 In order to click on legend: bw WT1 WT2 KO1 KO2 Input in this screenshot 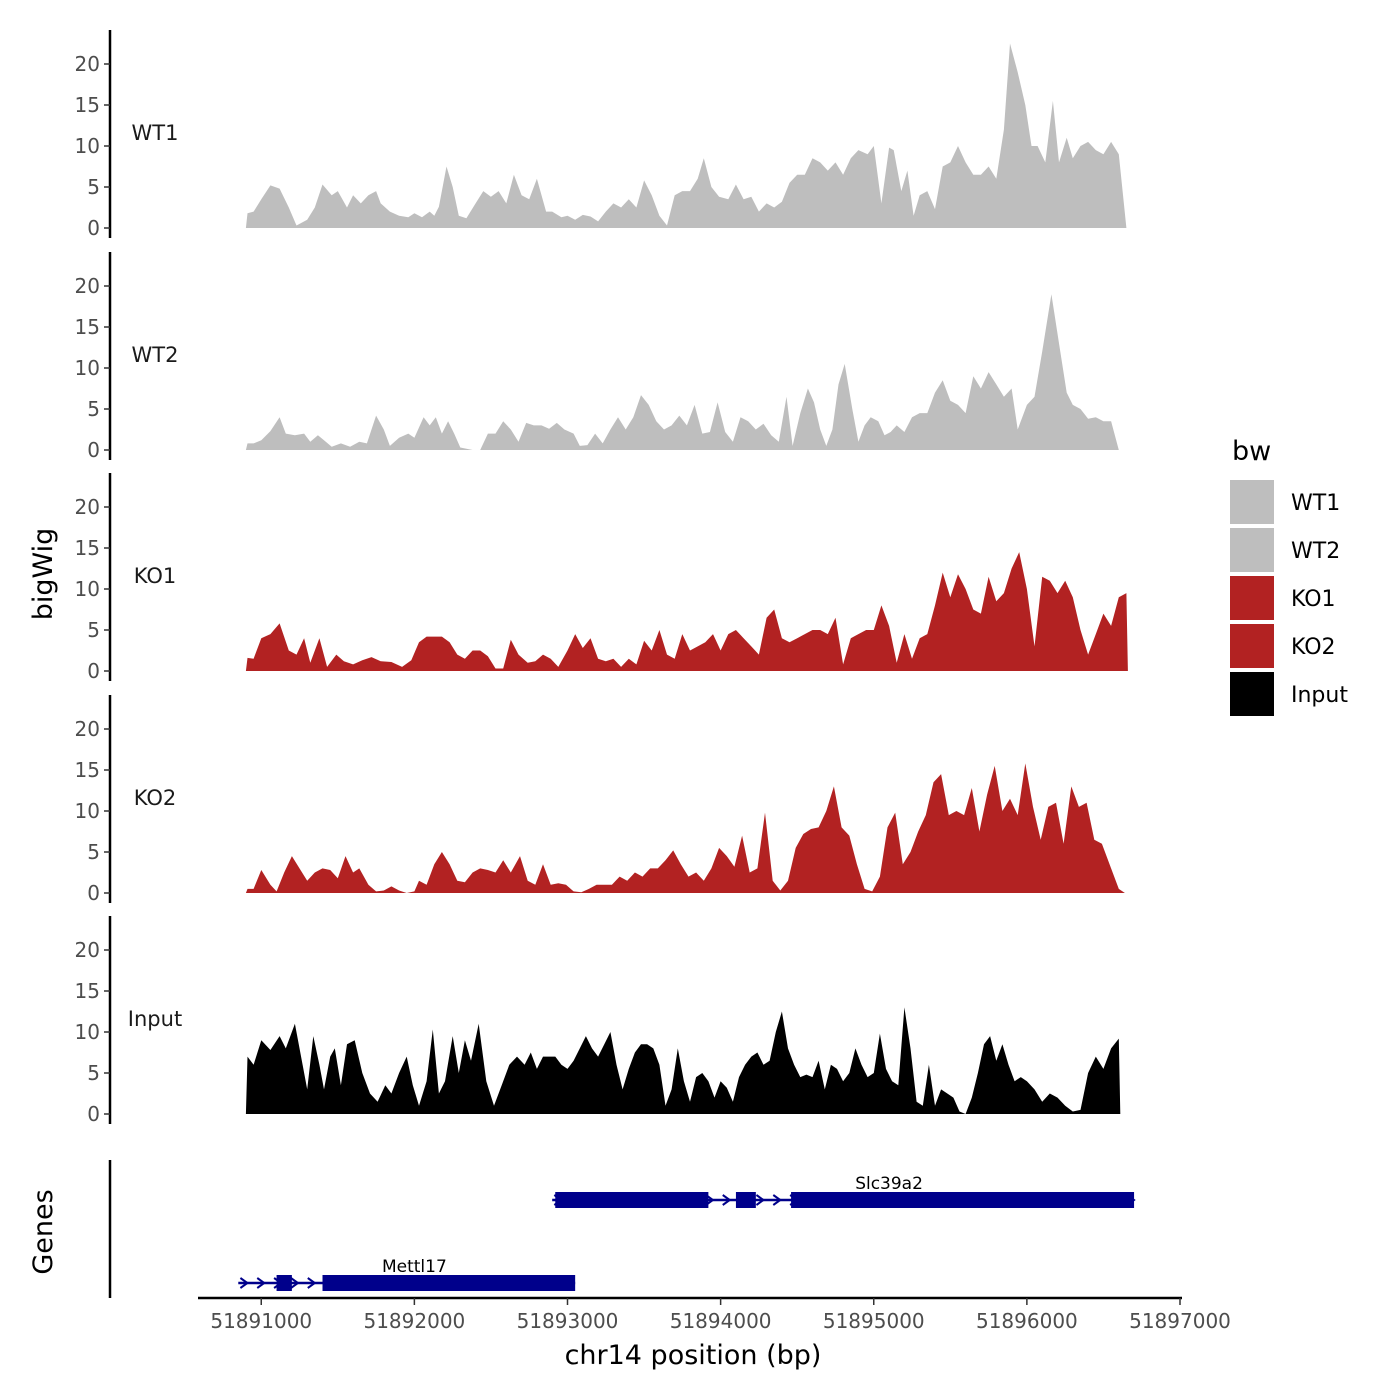, I will do `click(1289, 576)`.